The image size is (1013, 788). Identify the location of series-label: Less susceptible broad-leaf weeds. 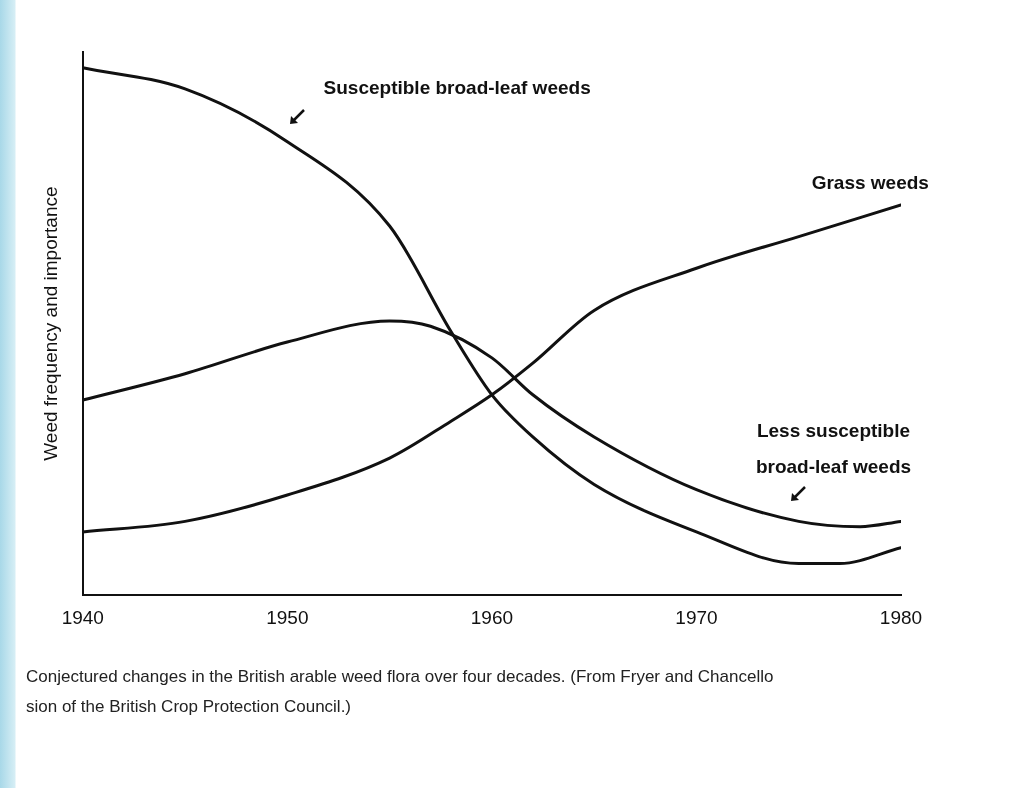
(833, 448).